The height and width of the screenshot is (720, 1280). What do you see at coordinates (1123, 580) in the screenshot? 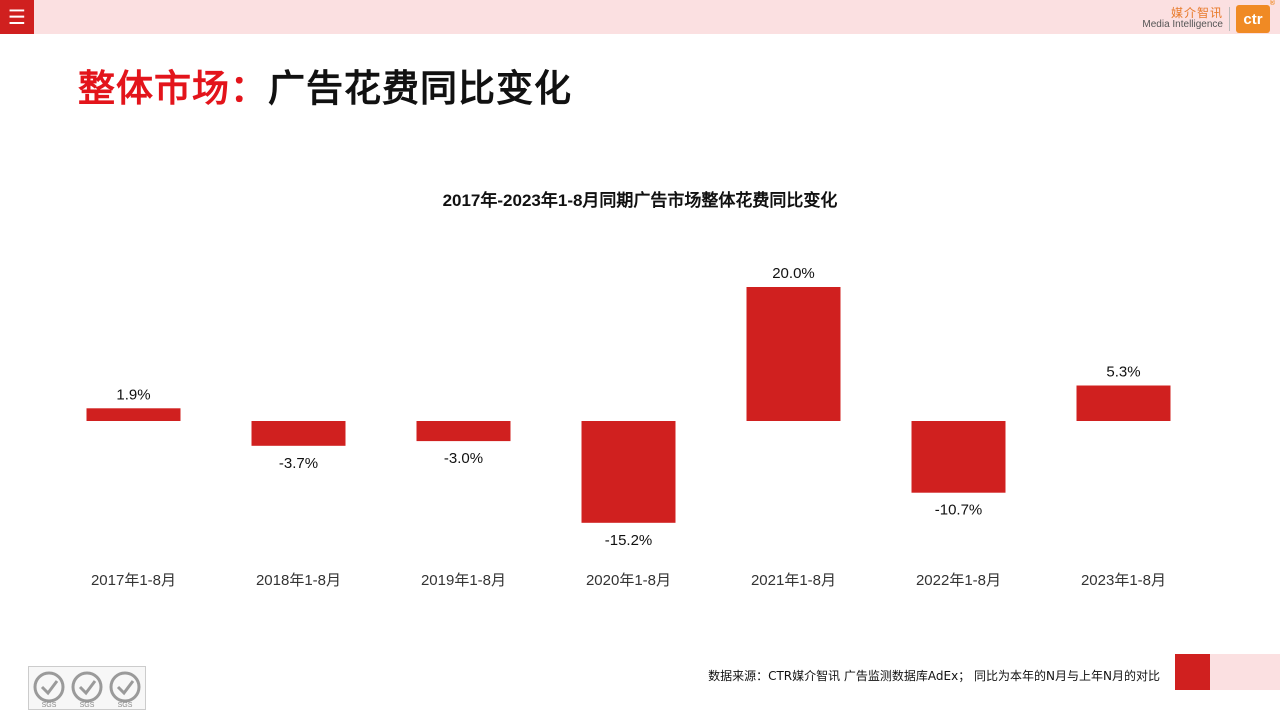
I see `x-tick-label: 2023年1-8月` at bounding box center [1123, 580].